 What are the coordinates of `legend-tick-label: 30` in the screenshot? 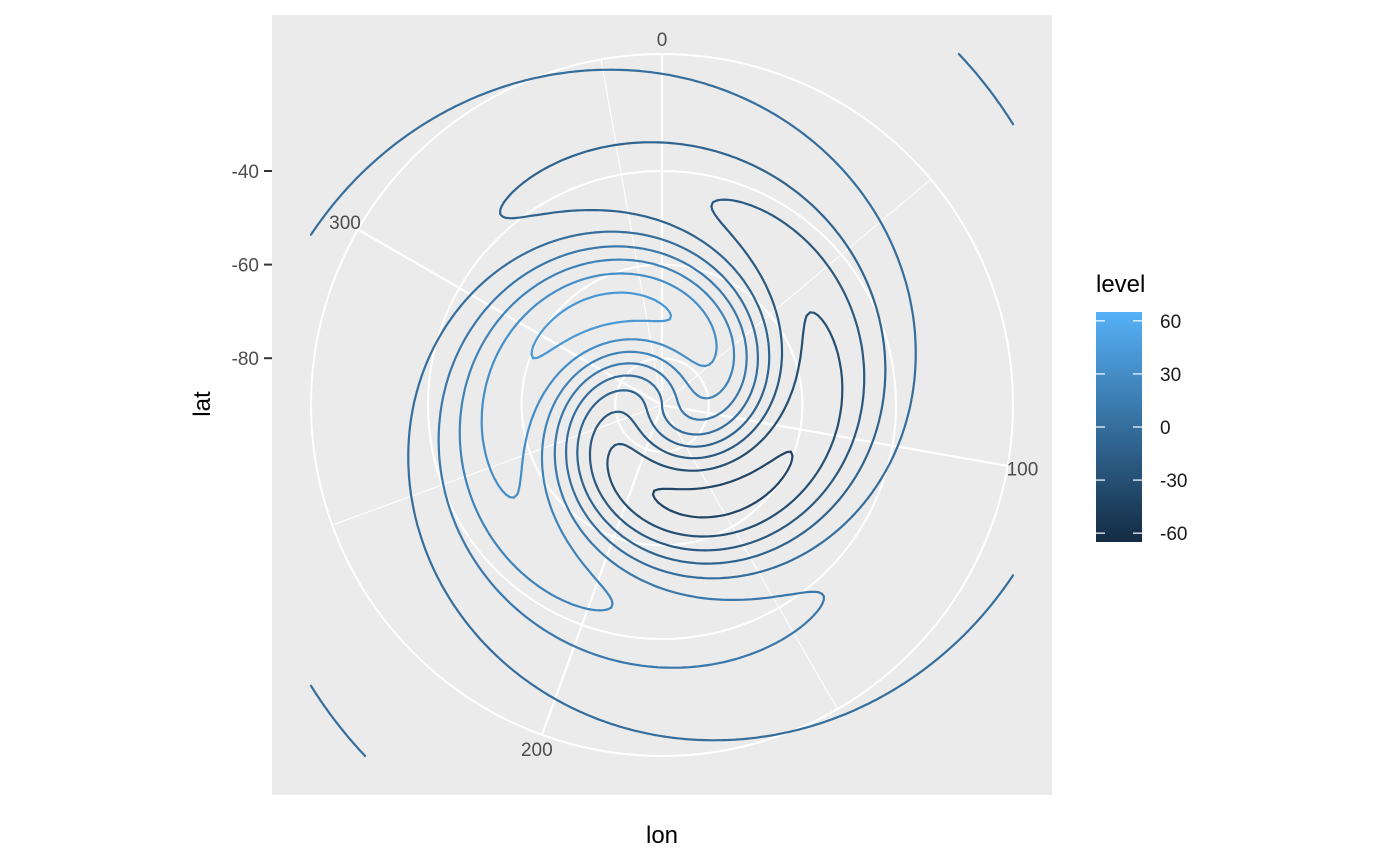 It's located at (1170, 375).